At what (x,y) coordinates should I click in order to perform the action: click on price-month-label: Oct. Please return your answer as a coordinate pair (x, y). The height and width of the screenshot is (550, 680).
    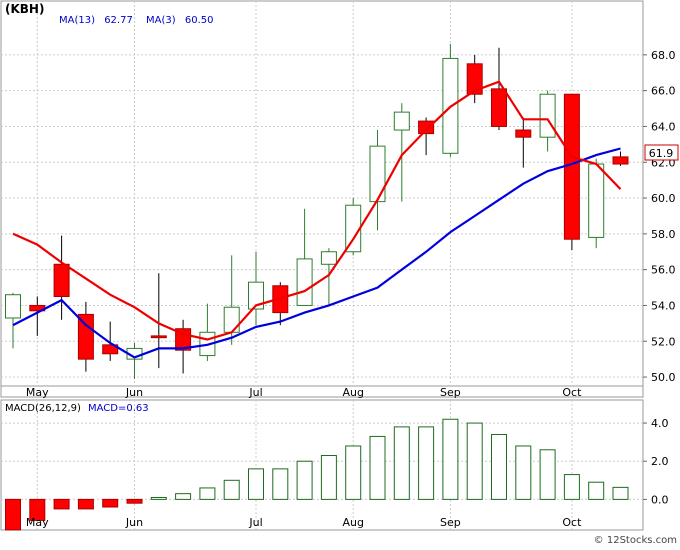
    Looking at the image, I should click on (572, 392).